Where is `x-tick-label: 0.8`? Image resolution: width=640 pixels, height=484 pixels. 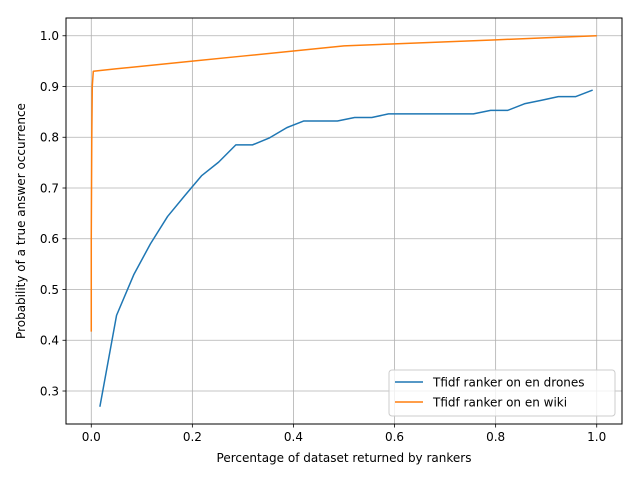 x-tick-label: 0.8 is located at coordinates (495, 437).